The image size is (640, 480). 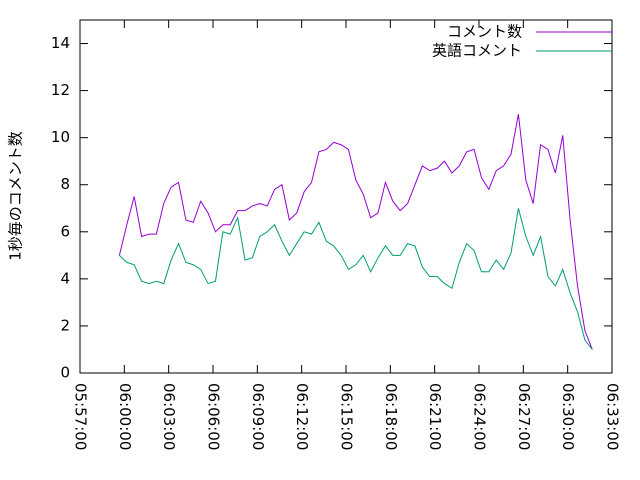 What do you see at coordinates (484, 32) in the screenshot?
I see `legend-label: コメント数` at bounding box center [484, 32].